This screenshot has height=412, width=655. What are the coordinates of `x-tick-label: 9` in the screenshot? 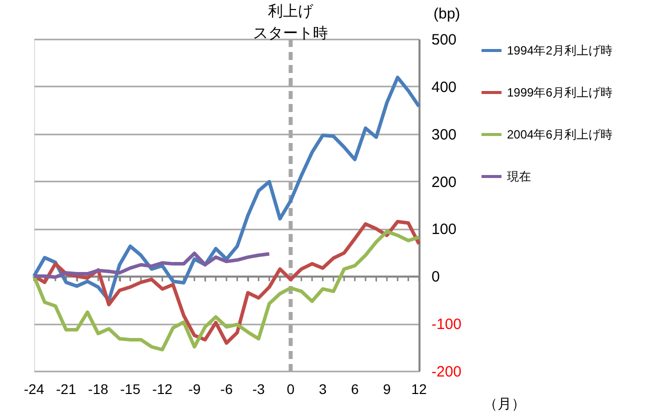 It's located at (387, 389).